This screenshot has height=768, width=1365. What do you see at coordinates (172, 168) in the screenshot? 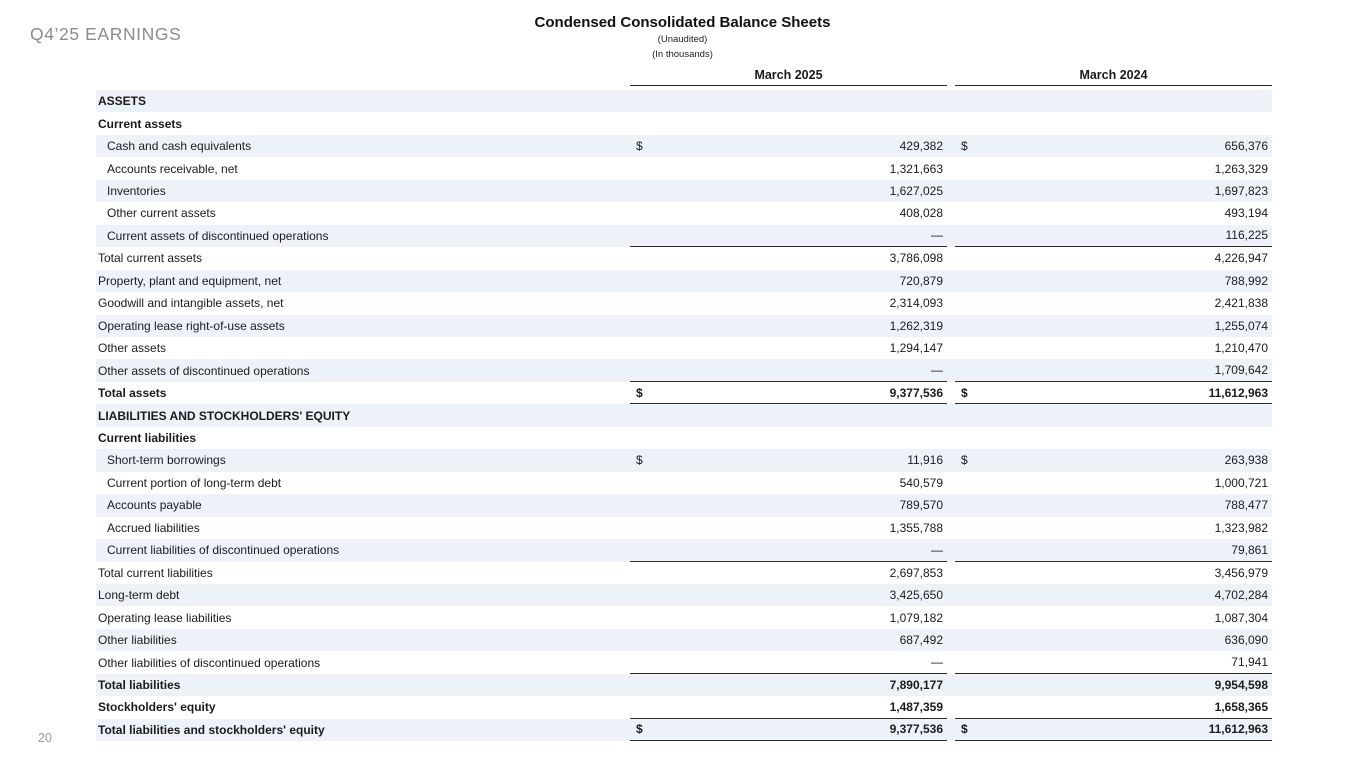
I see `row-label: Accounts receivable, net` at bounding box center [172, 168].